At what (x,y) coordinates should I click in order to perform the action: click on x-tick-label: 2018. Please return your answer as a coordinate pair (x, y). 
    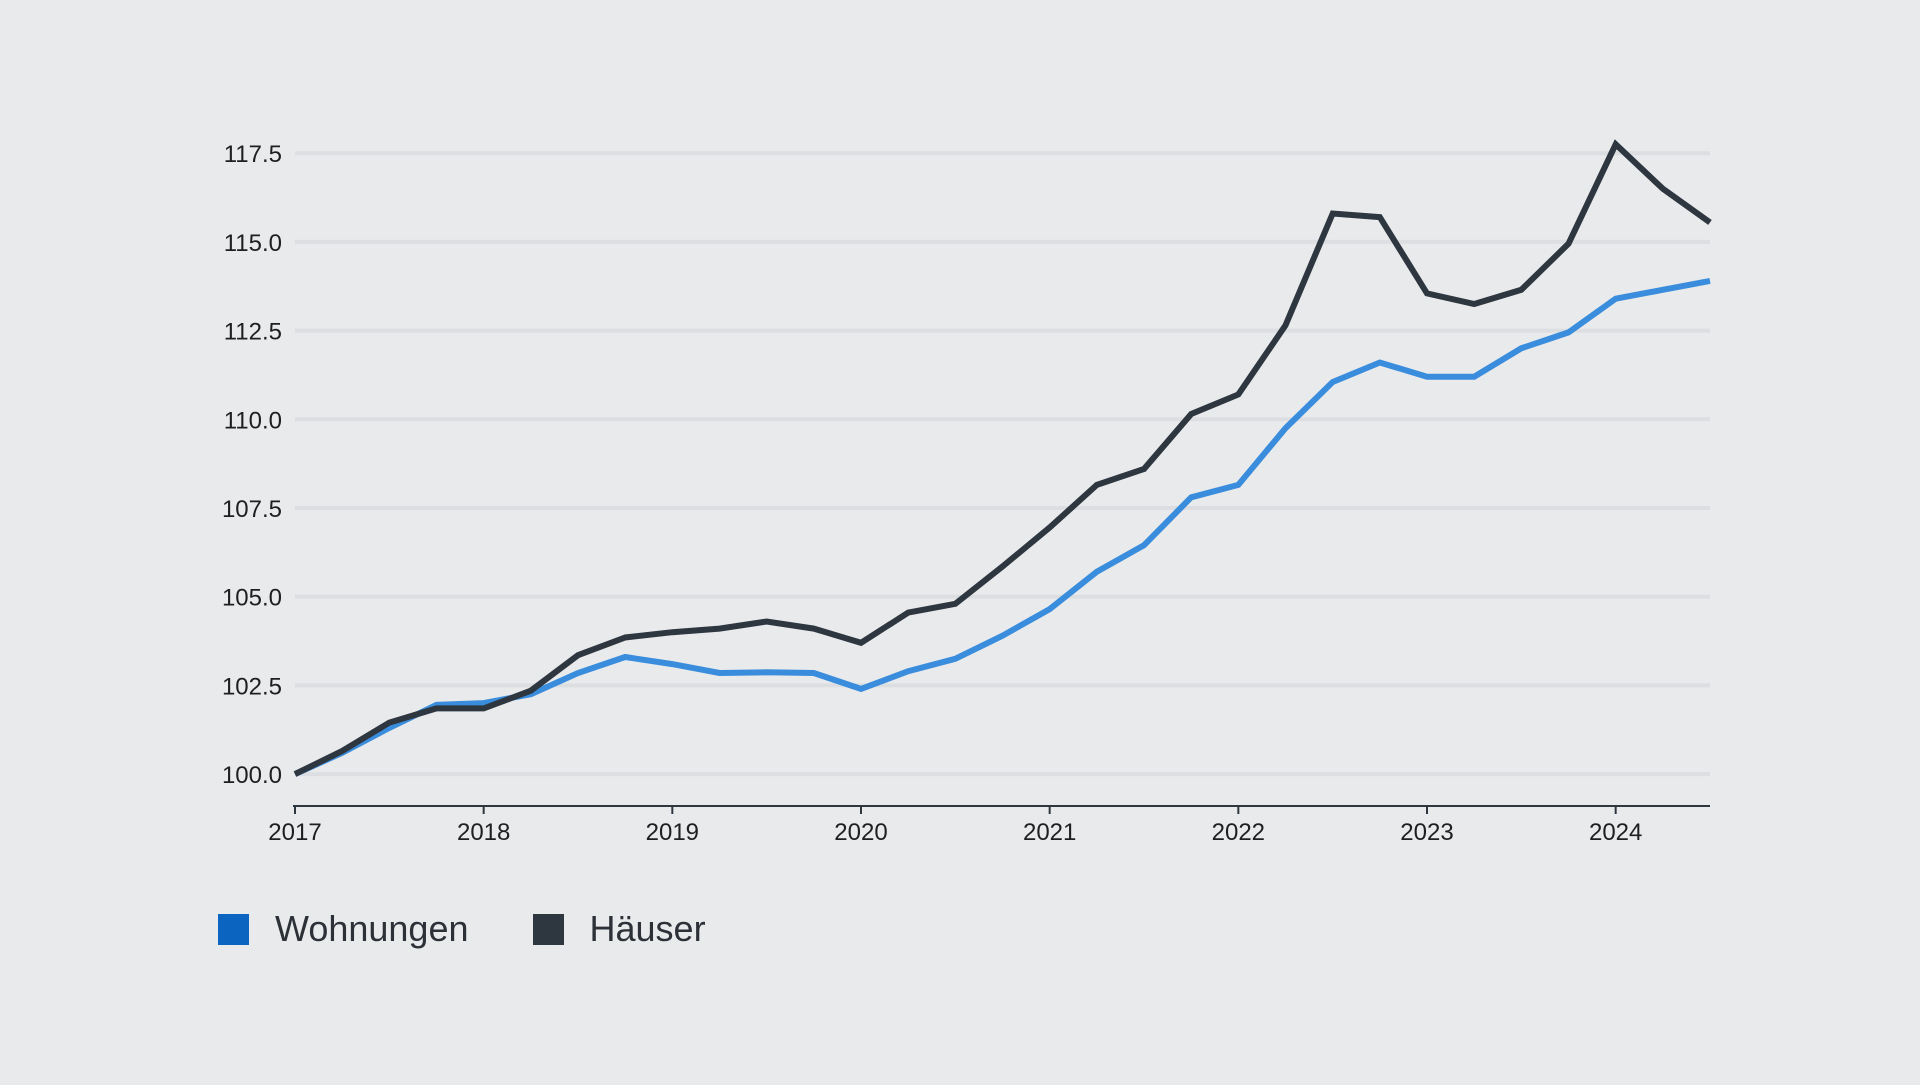
    Looking at the image, I should click on (483, 832).